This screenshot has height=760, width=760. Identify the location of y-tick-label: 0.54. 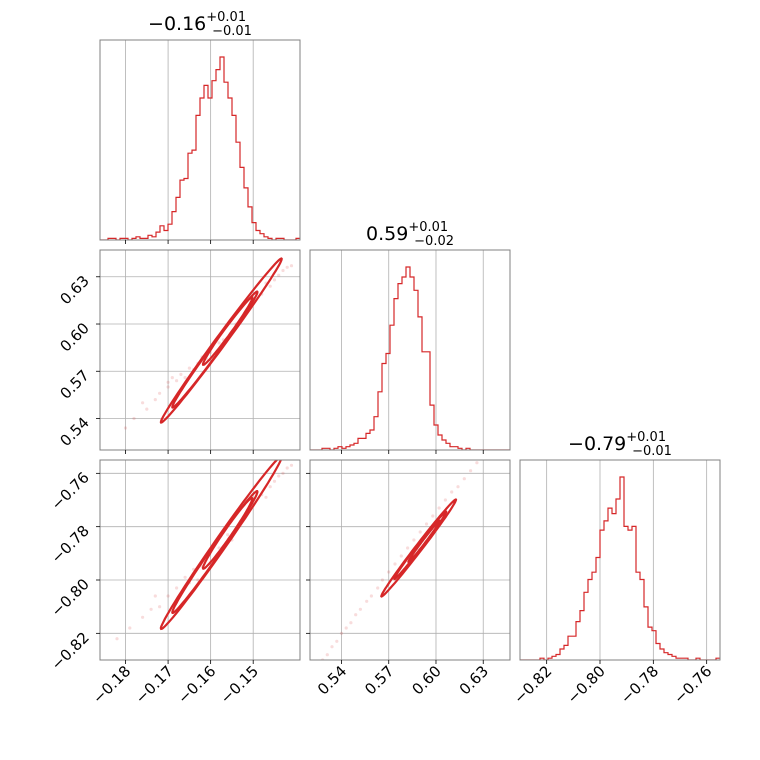
(74, 432).